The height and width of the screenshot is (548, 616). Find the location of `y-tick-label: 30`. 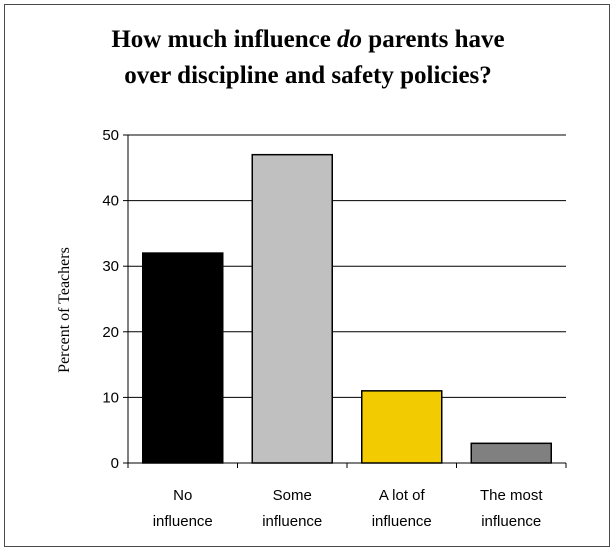

y-tick-label: 30 is located at coordinates (110, 266).